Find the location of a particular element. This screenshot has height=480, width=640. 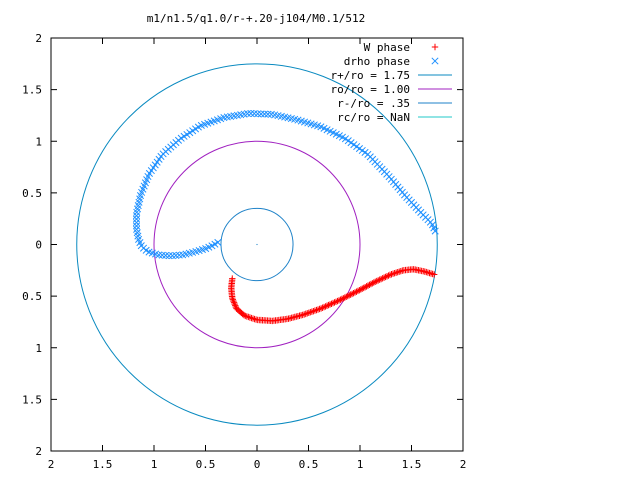

x-tick-label: 0 is located at coordinates (257, 464).